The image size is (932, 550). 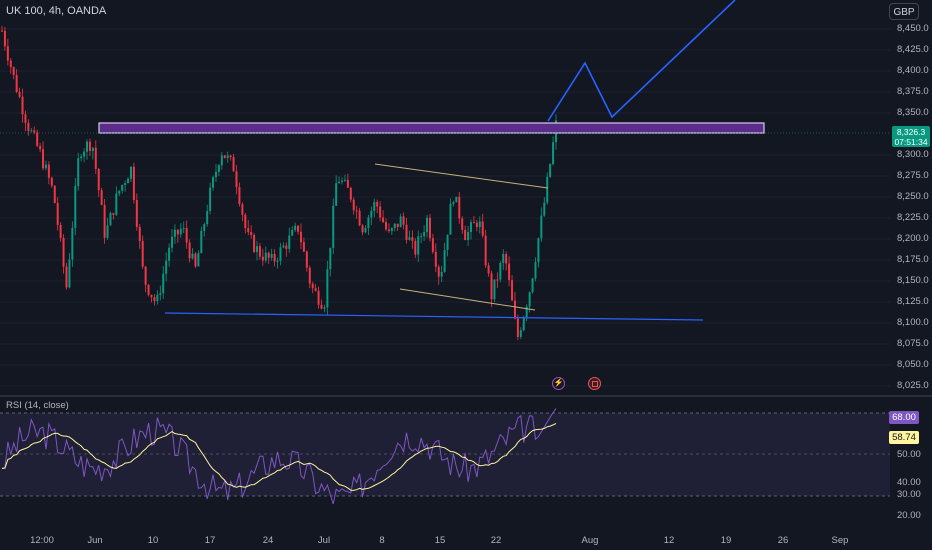 I want to click on price-tick: 8,100.0, so click(x=913, y=322).